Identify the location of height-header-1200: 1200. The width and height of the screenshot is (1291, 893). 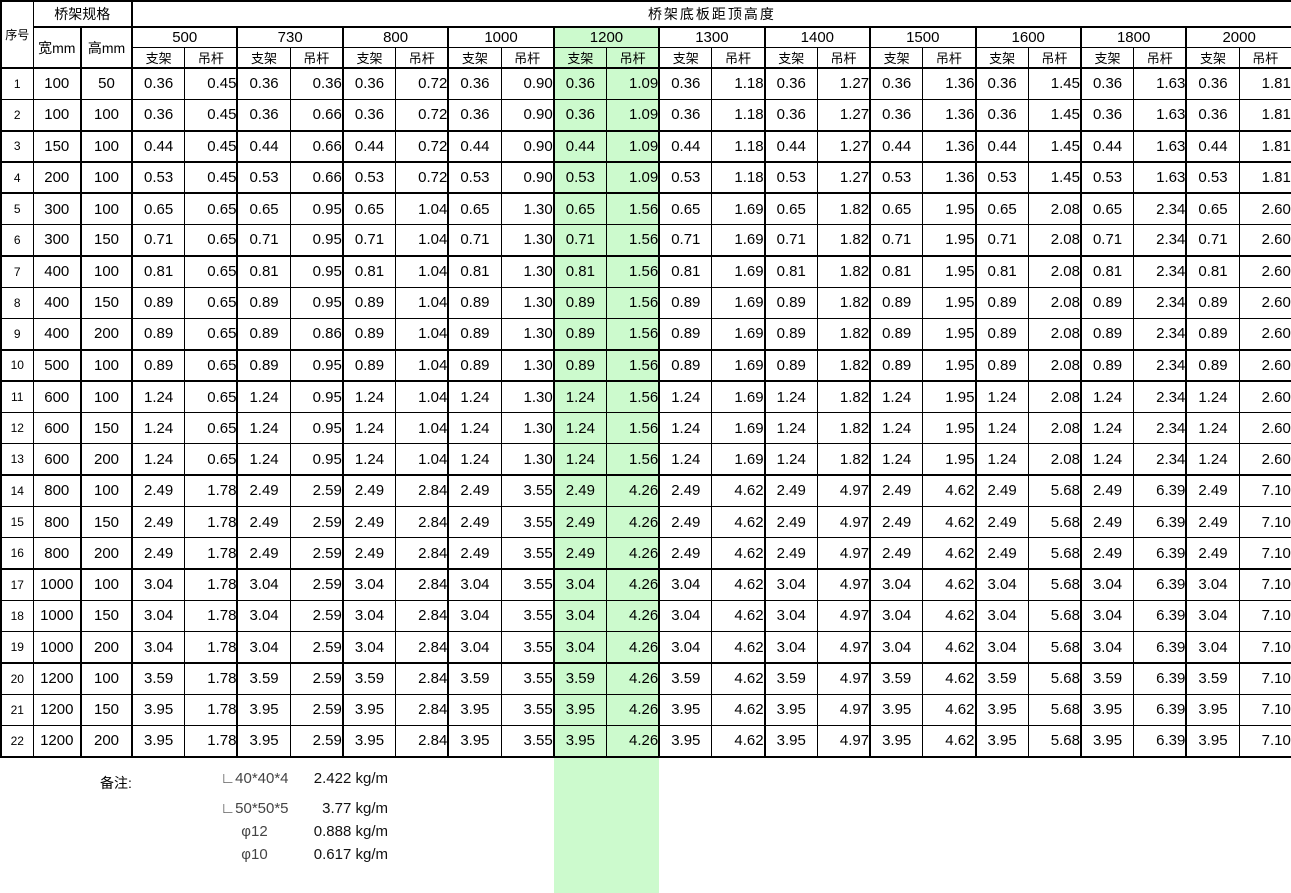
(606, 37).